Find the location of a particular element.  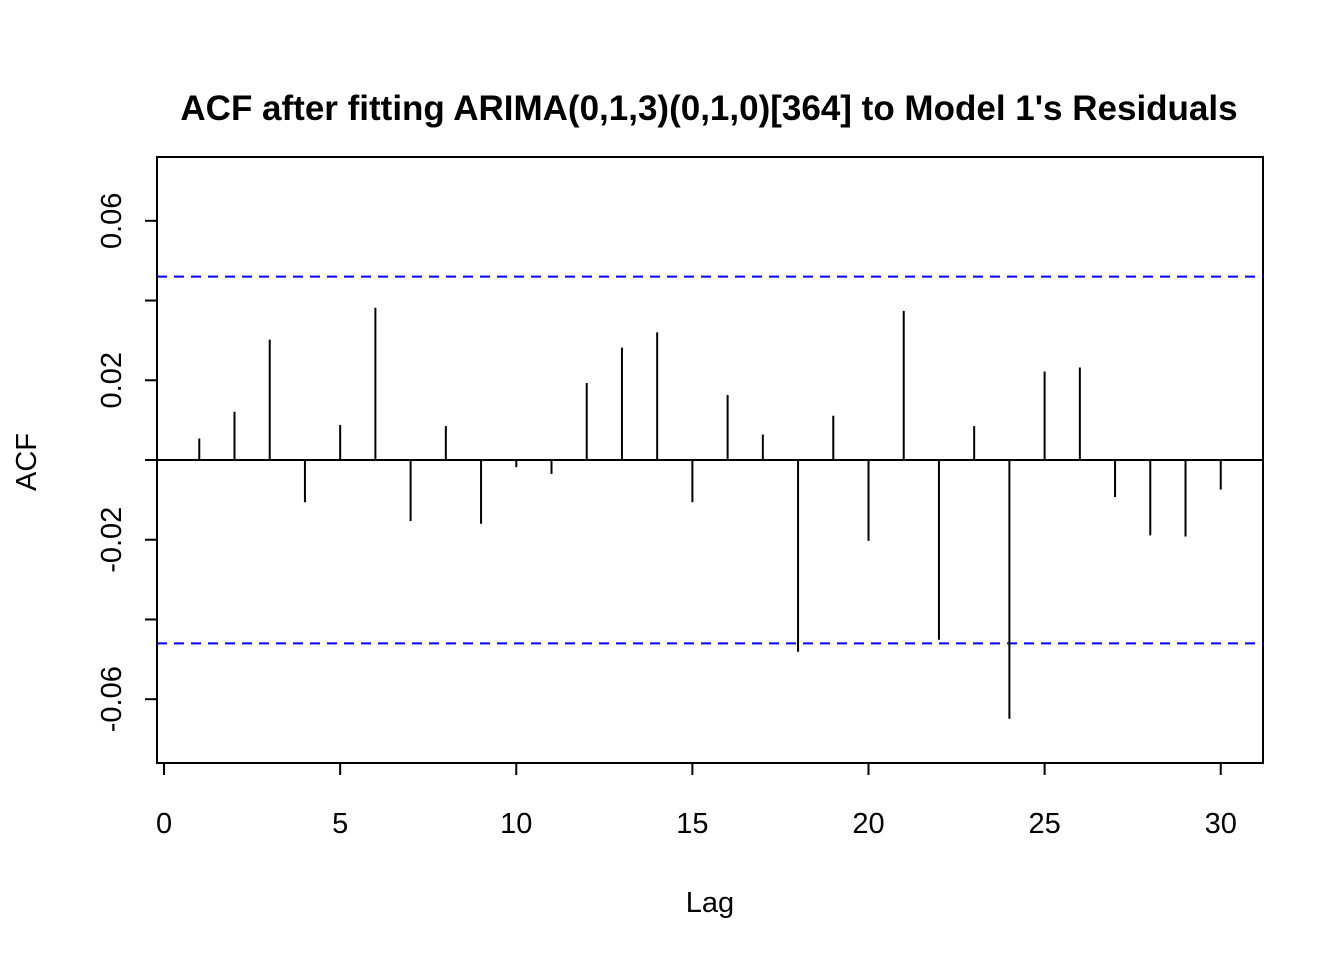

x-tick-label-10: 10 is located at coordinates (516, 824).